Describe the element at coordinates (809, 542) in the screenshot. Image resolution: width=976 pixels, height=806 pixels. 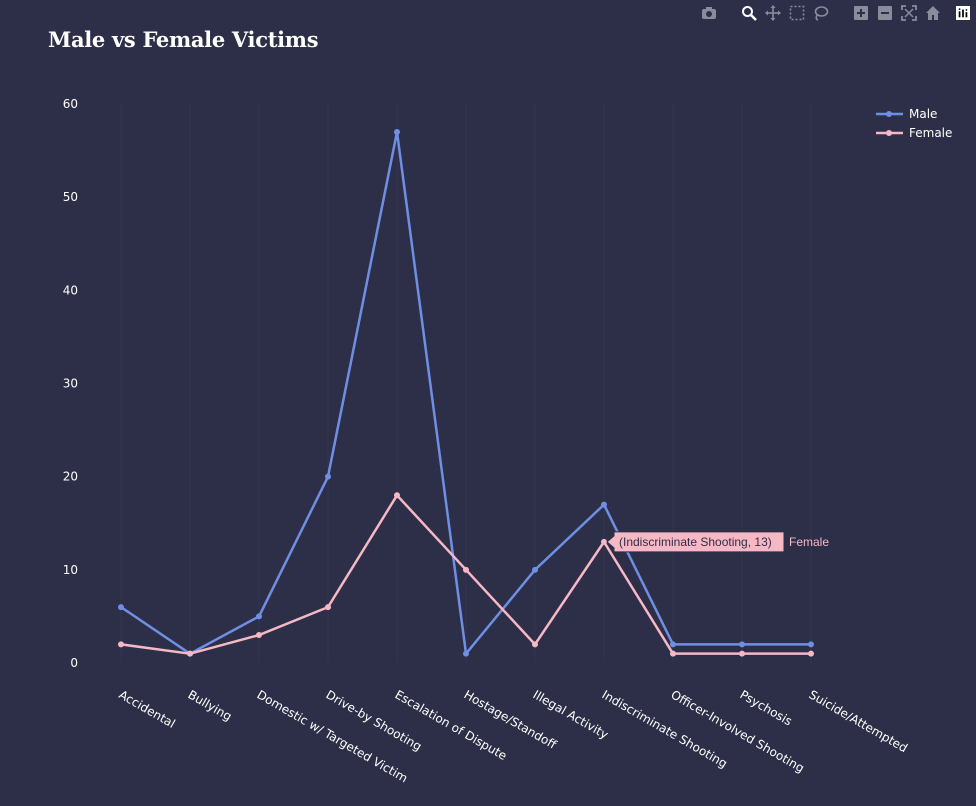
I see `hover-tooltip-series-name: Female` at that location.